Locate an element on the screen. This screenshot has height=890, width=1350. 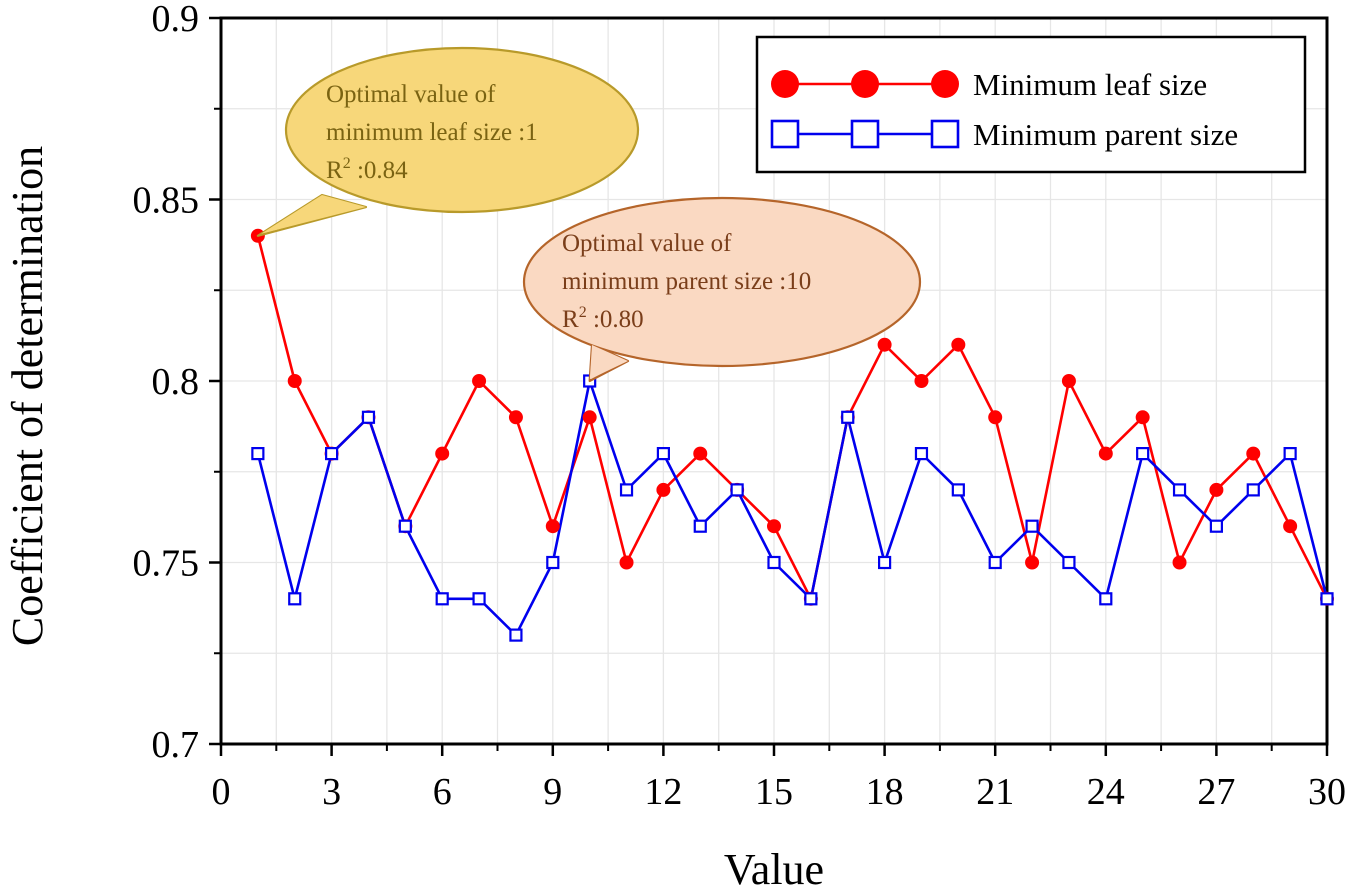
legend-entry: Minimum leaf size is located at coordinates (989, 84).